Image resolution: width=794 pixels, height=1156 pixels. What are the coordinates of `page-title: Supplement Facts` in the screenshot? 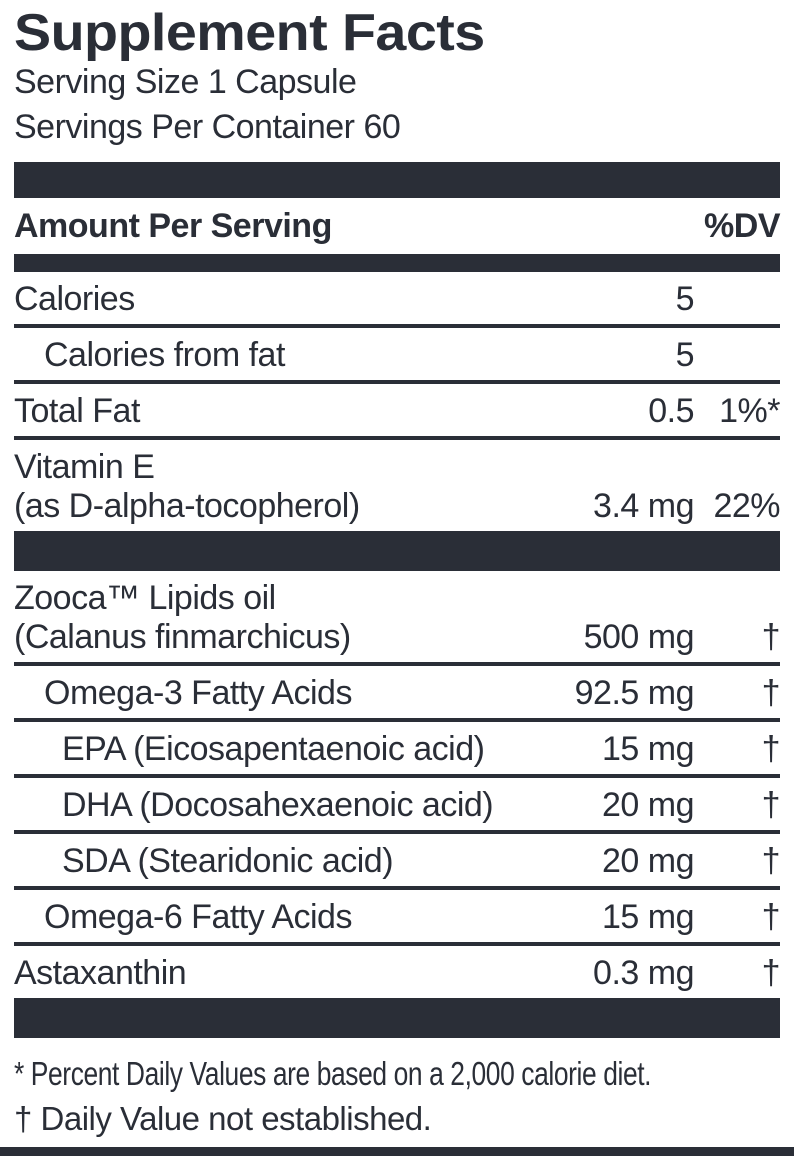 It's located at (249, 33).